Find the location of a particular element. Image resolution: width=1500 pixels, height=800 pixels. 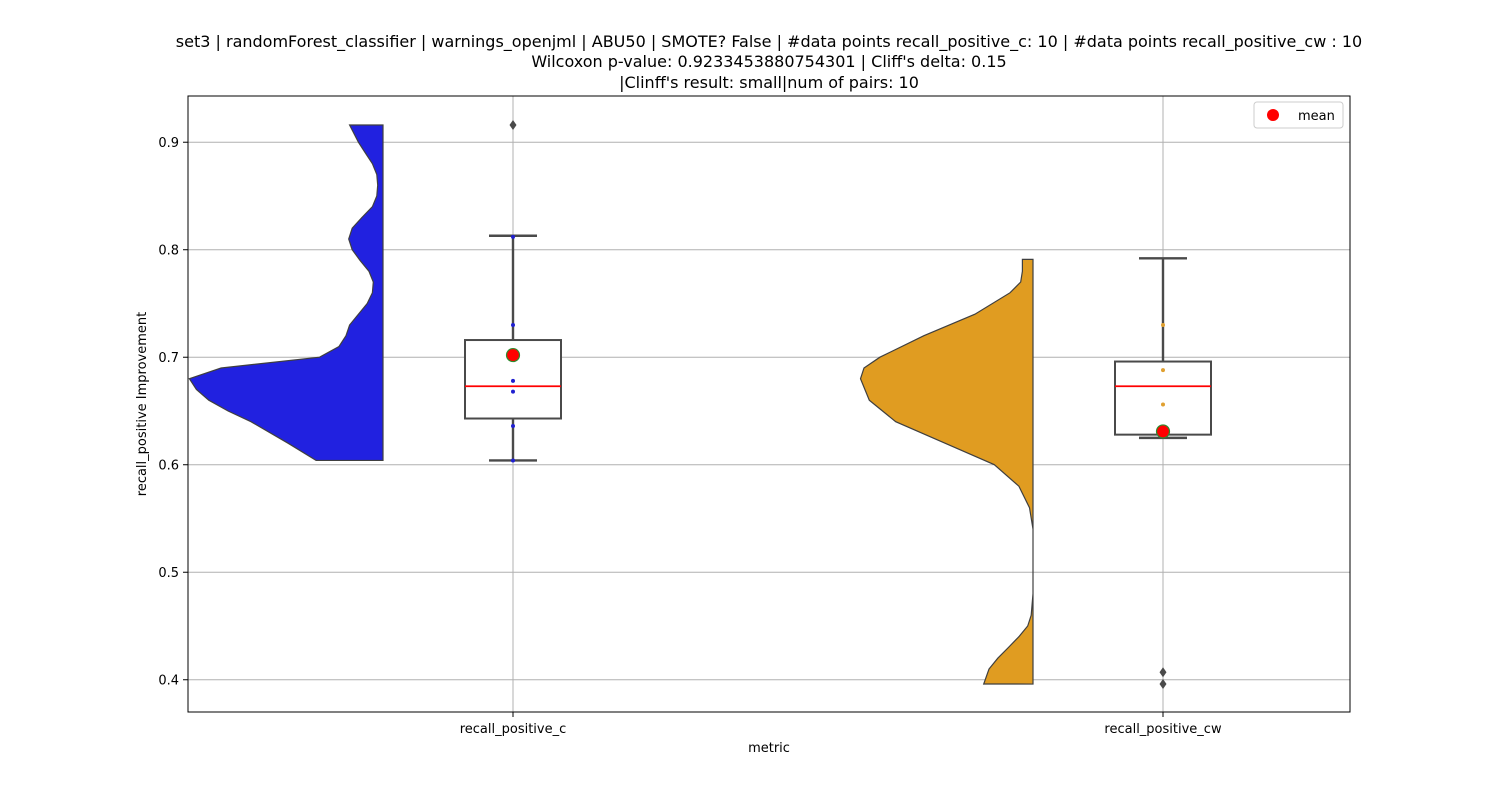

y-tick-label: 0.8 is located at coordinates (168, 251).